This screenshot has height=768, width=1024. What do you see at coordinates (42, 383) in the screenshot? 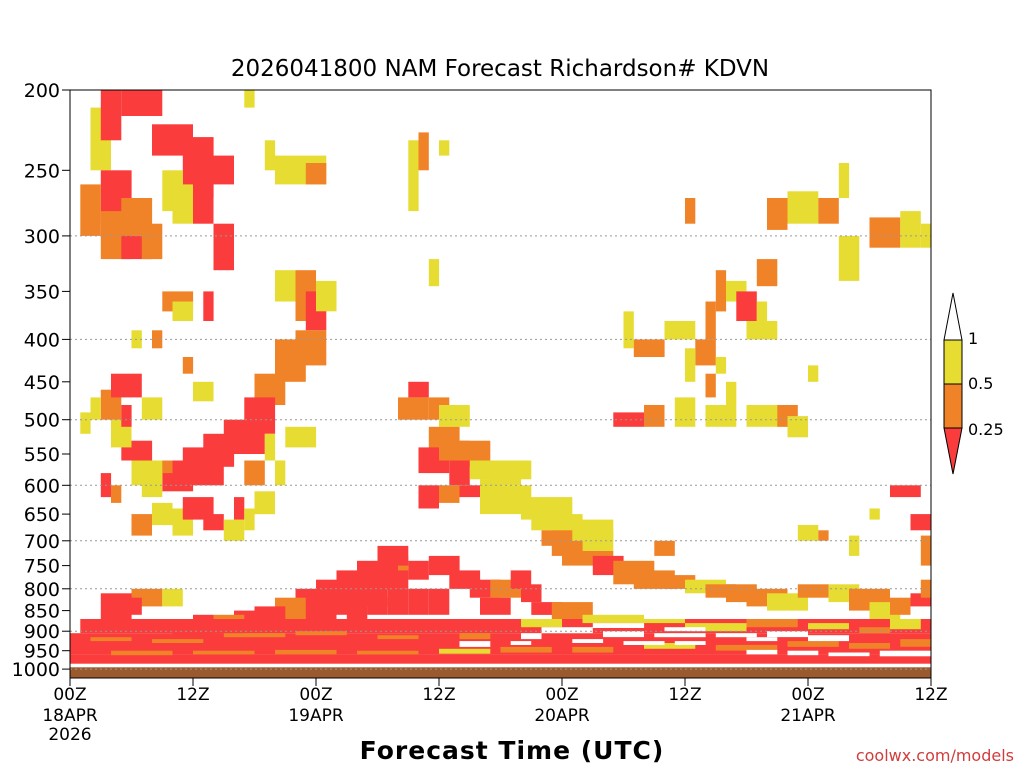
I see `y-tick-label: 450` at bounding box center [42, 383].